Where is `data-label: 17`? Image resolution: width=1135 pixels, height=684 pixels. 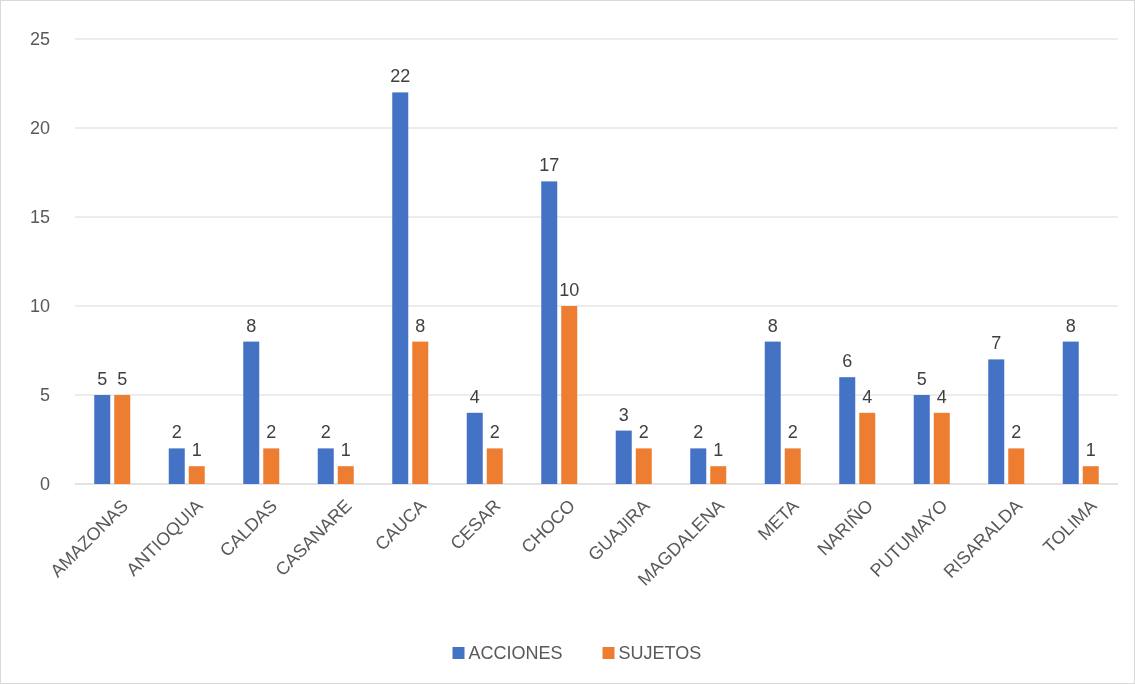
data-label: 17 is located at coordinates (549, 165).